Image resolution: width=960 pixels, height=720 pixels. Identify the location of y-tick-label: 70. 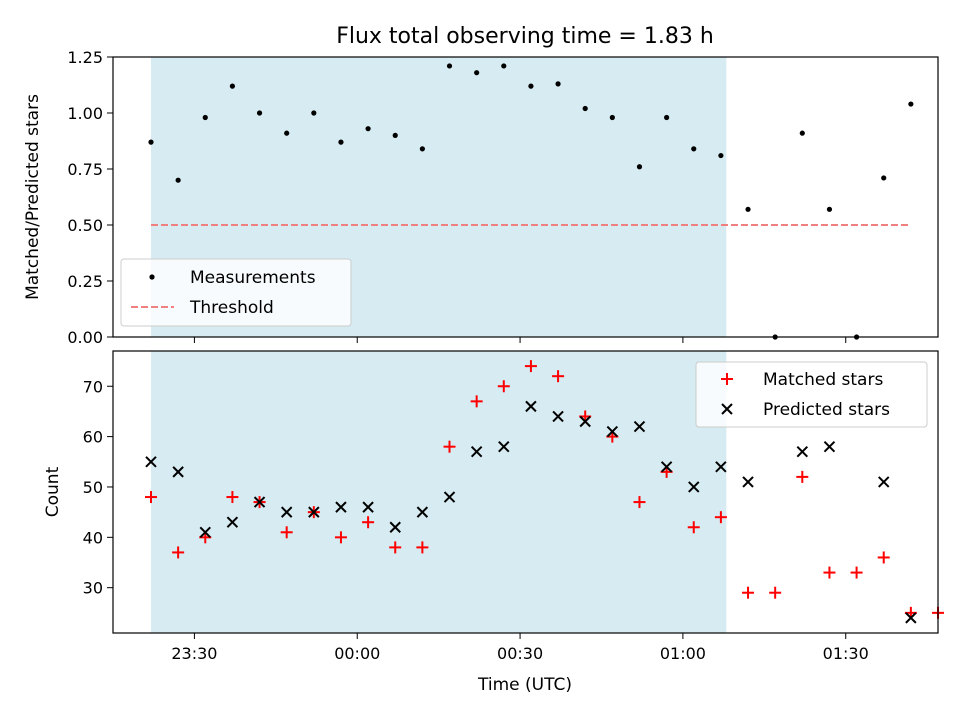
(93, 386).